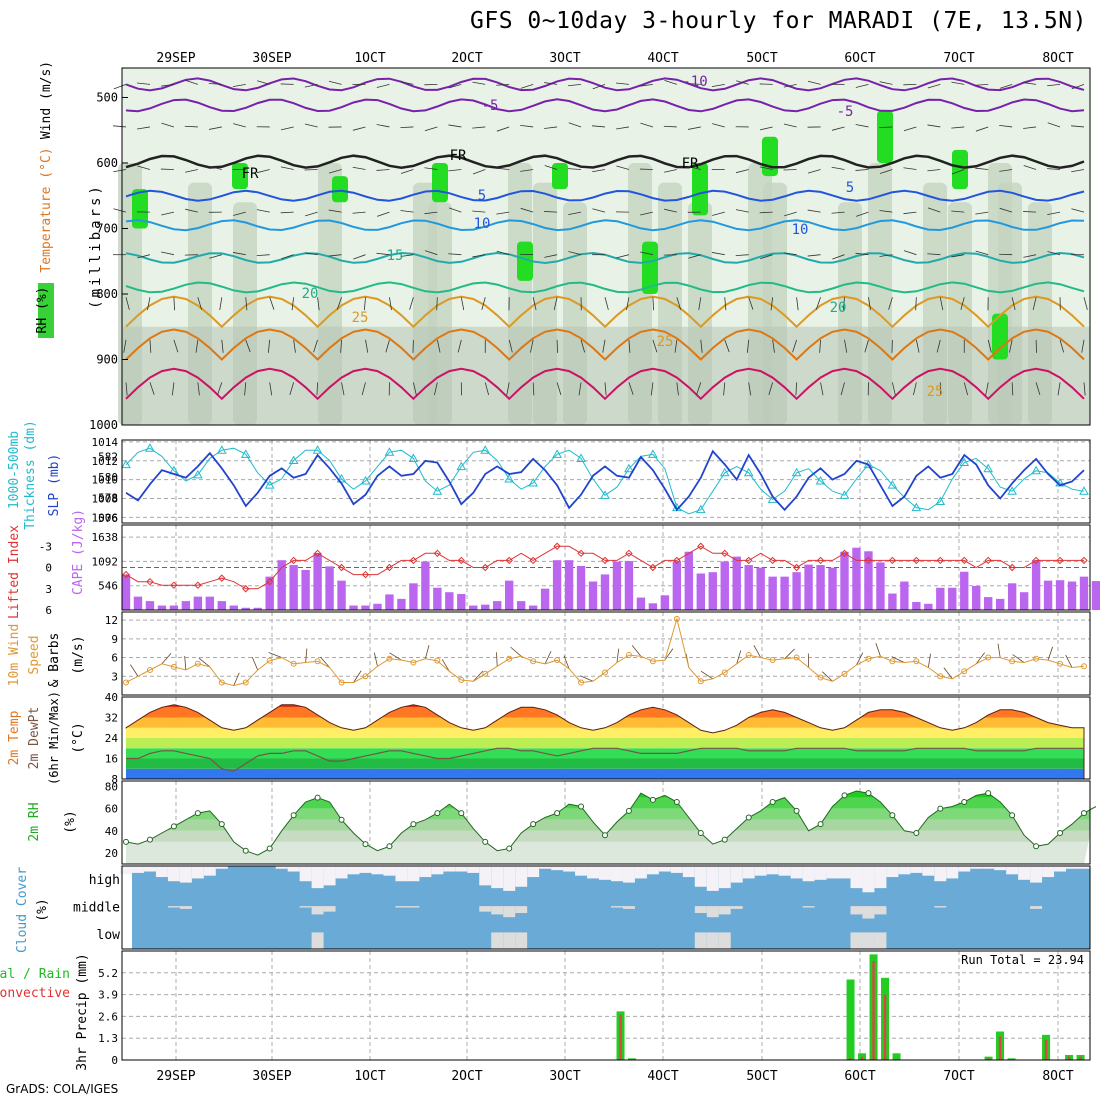 This screenshot has height=1100, width=1100. Describe the element at coordinates (395, 256) in the screenshot. I see `contour-label: 15` at that location.